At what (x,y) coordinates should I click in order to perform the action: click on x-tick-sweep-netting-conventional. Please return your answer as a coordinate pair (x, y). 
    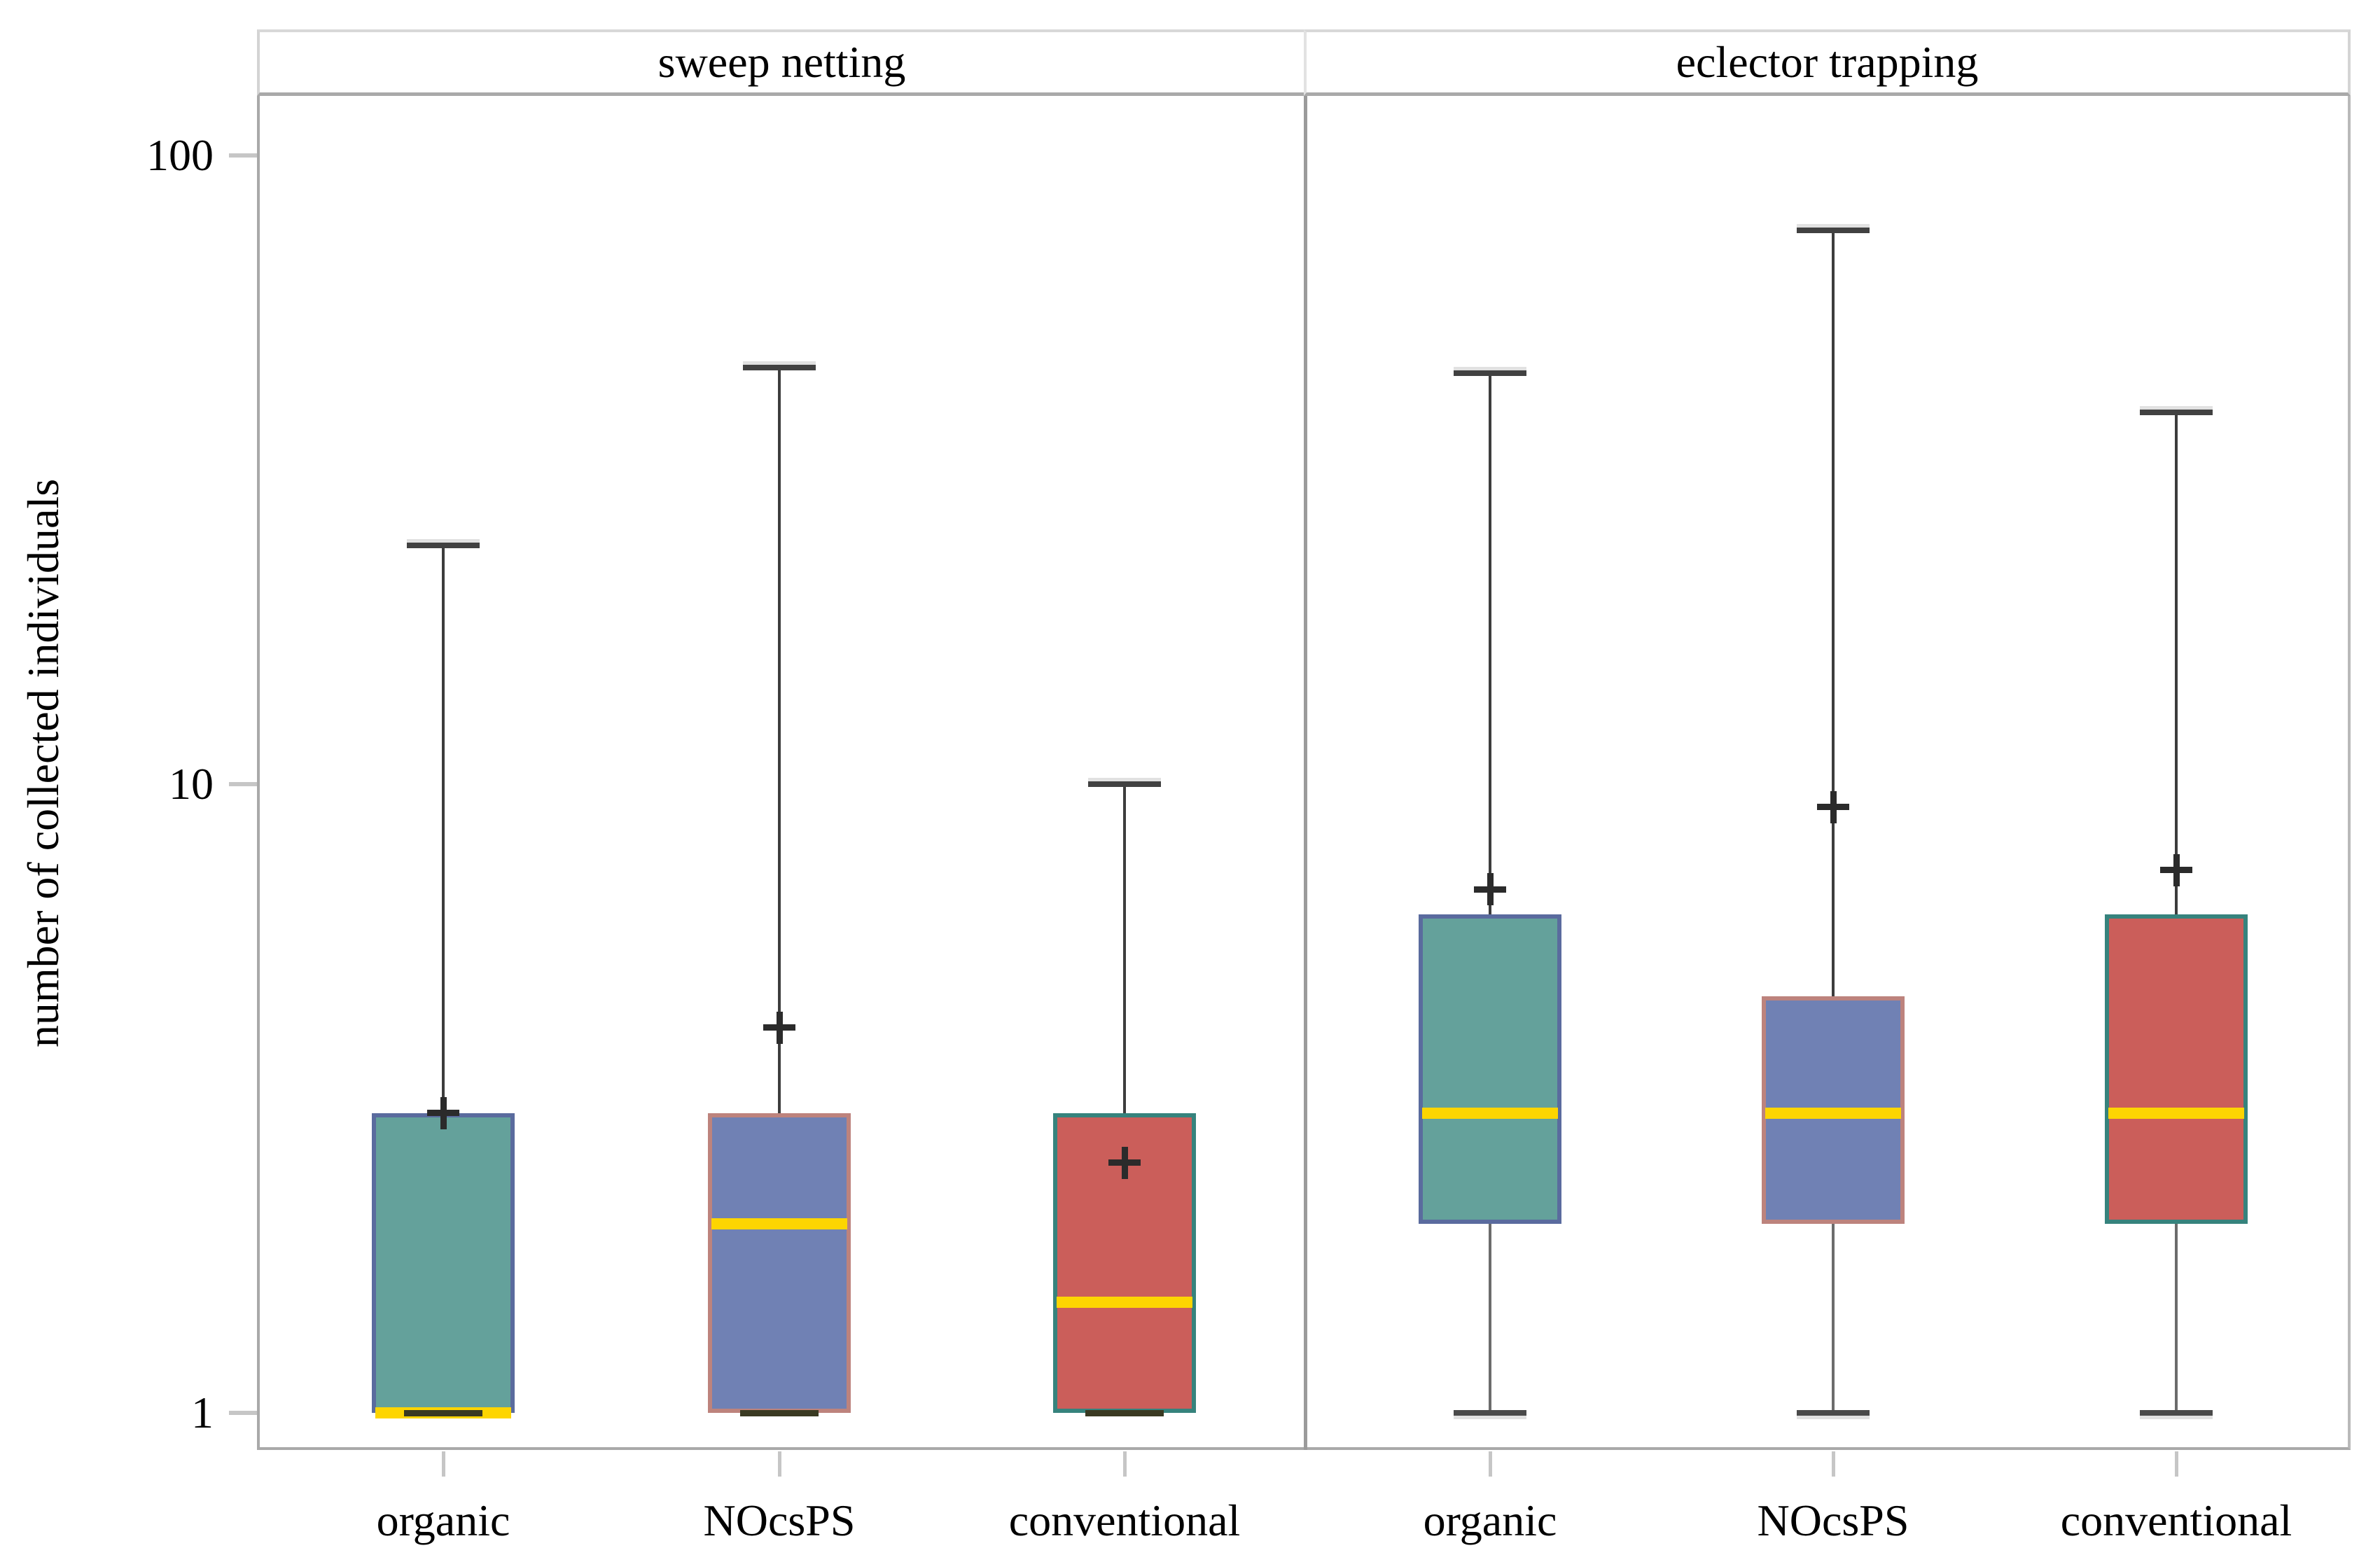
    Looking at the image, I should click on (1124, 1464).